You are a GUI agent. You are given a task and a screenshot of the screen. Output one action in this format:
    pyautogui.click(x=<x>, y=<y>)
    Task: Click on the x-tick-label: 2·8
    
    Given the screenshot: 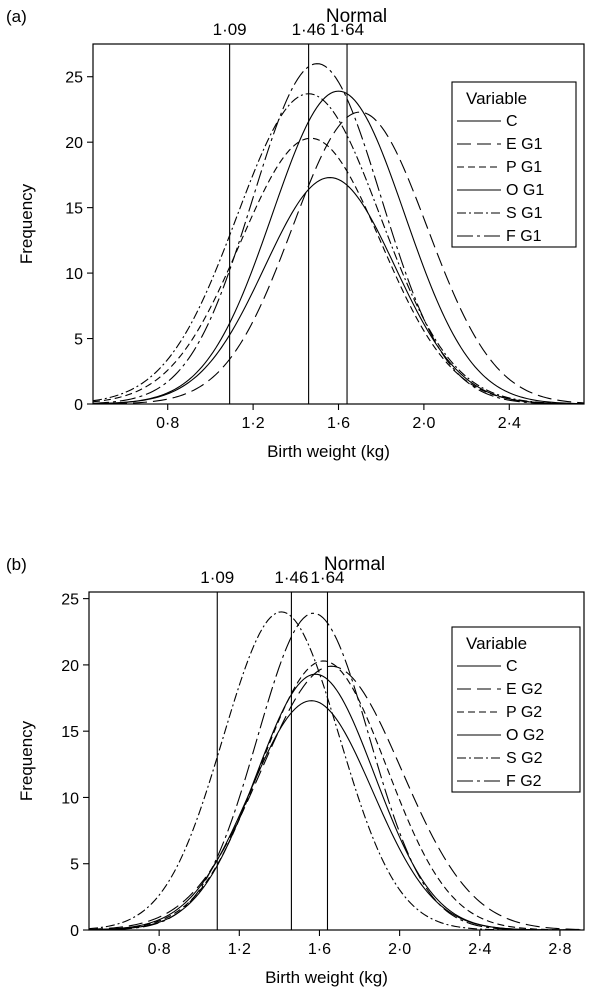 What is the action you would take?
    pyautogui.click(x=559, y=949)
    